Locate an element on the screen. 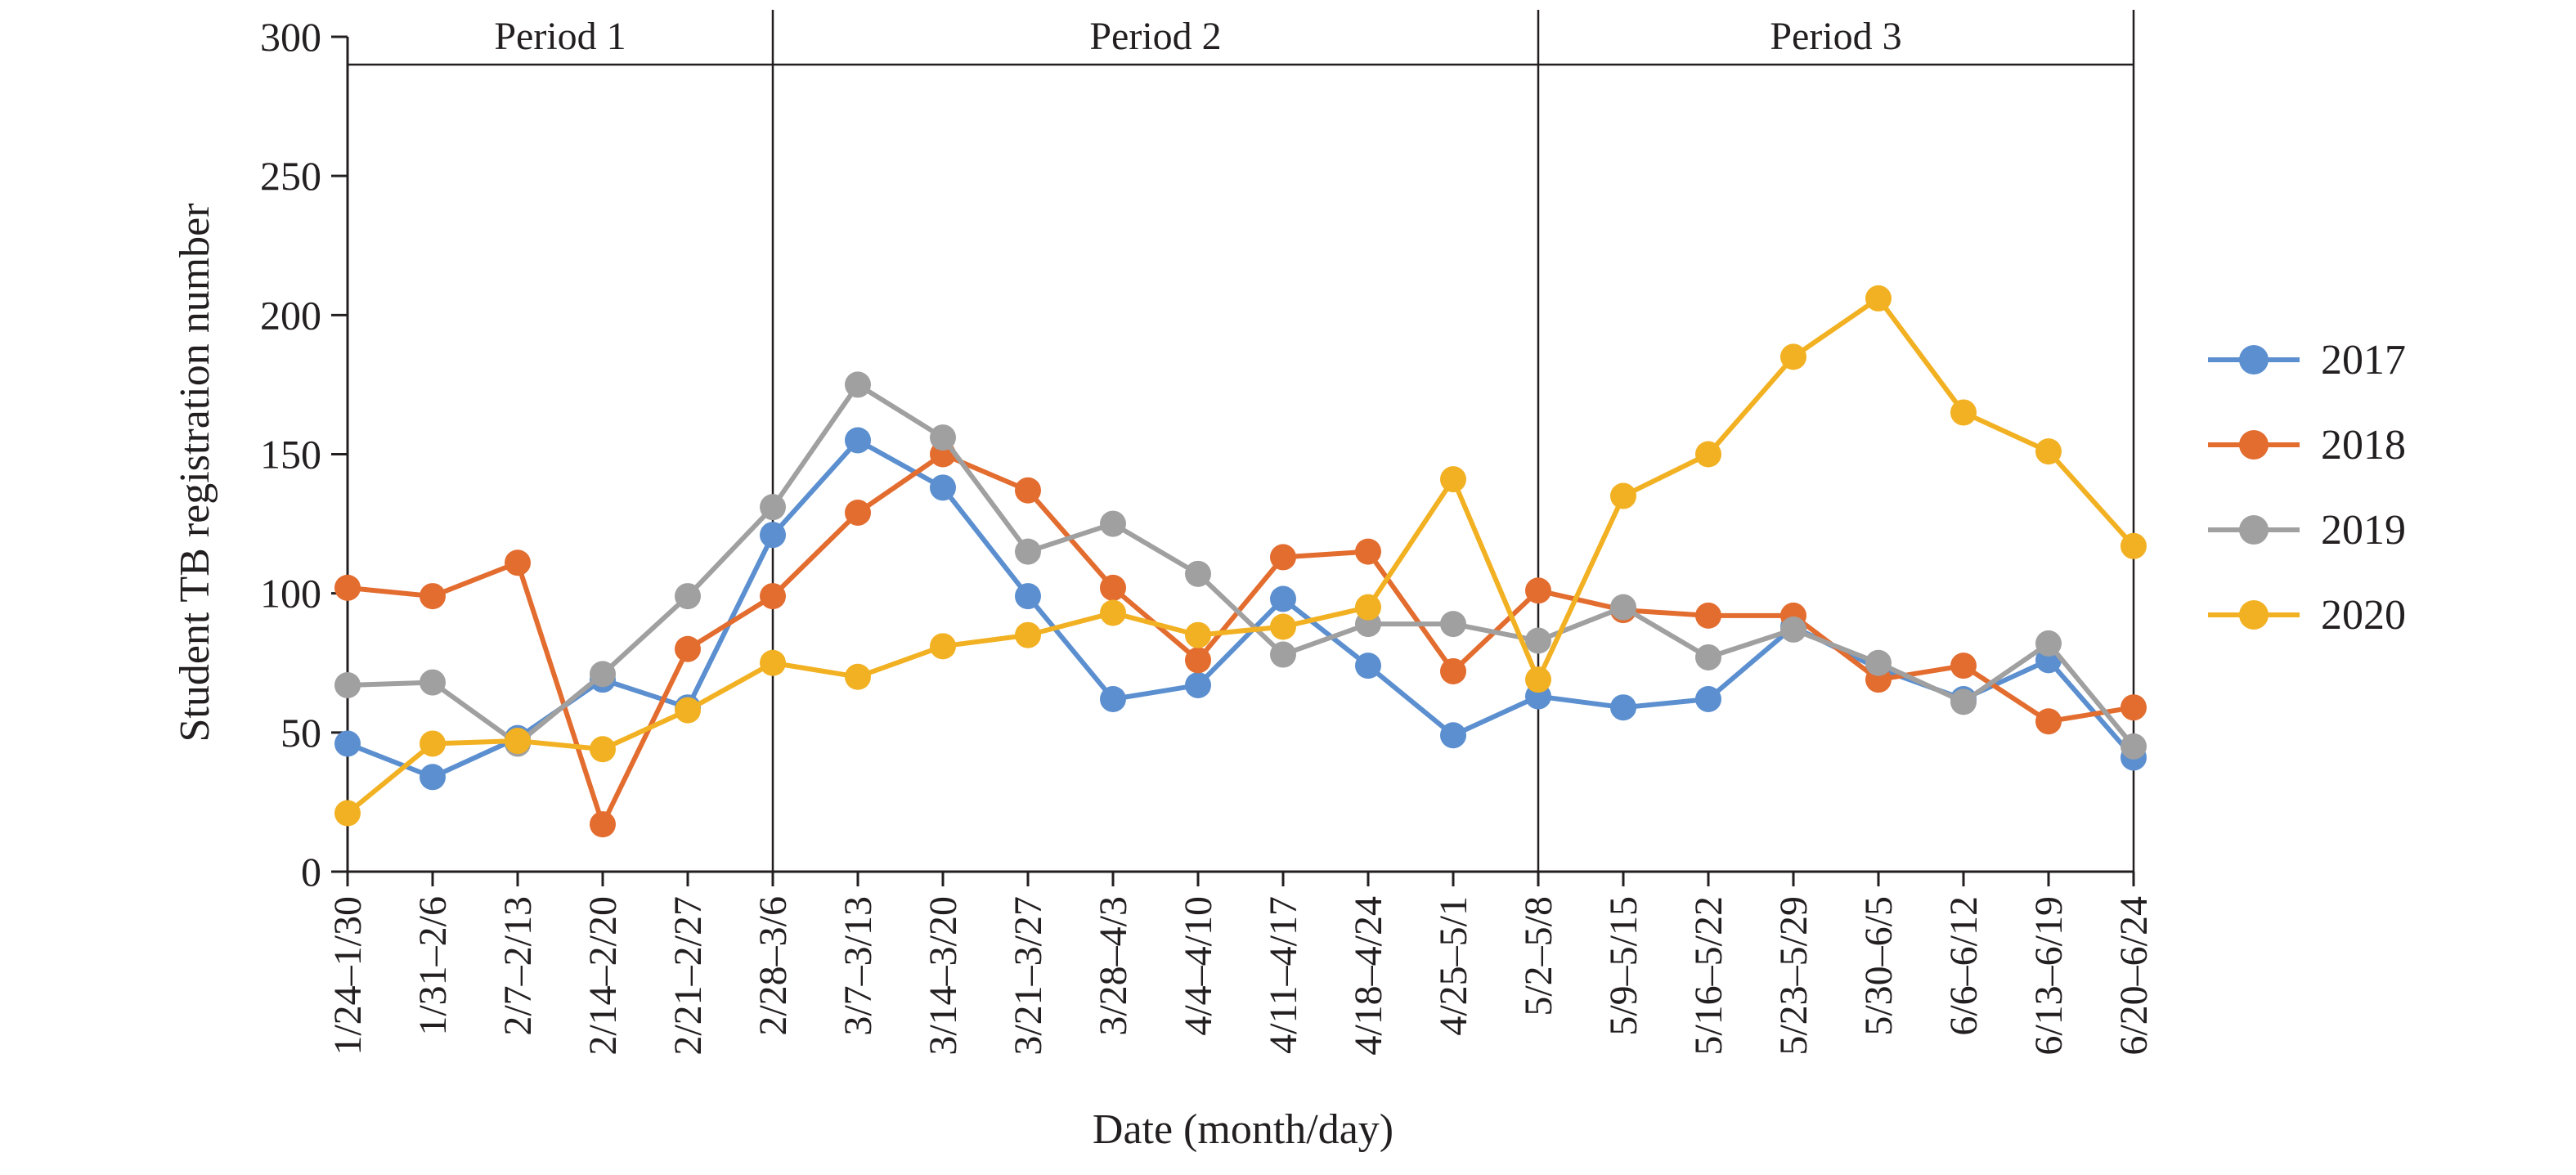 This screenshot has height=1175, width=2576. x-tick-label: 1/24–1/30 is located at coordinates (348, 976).